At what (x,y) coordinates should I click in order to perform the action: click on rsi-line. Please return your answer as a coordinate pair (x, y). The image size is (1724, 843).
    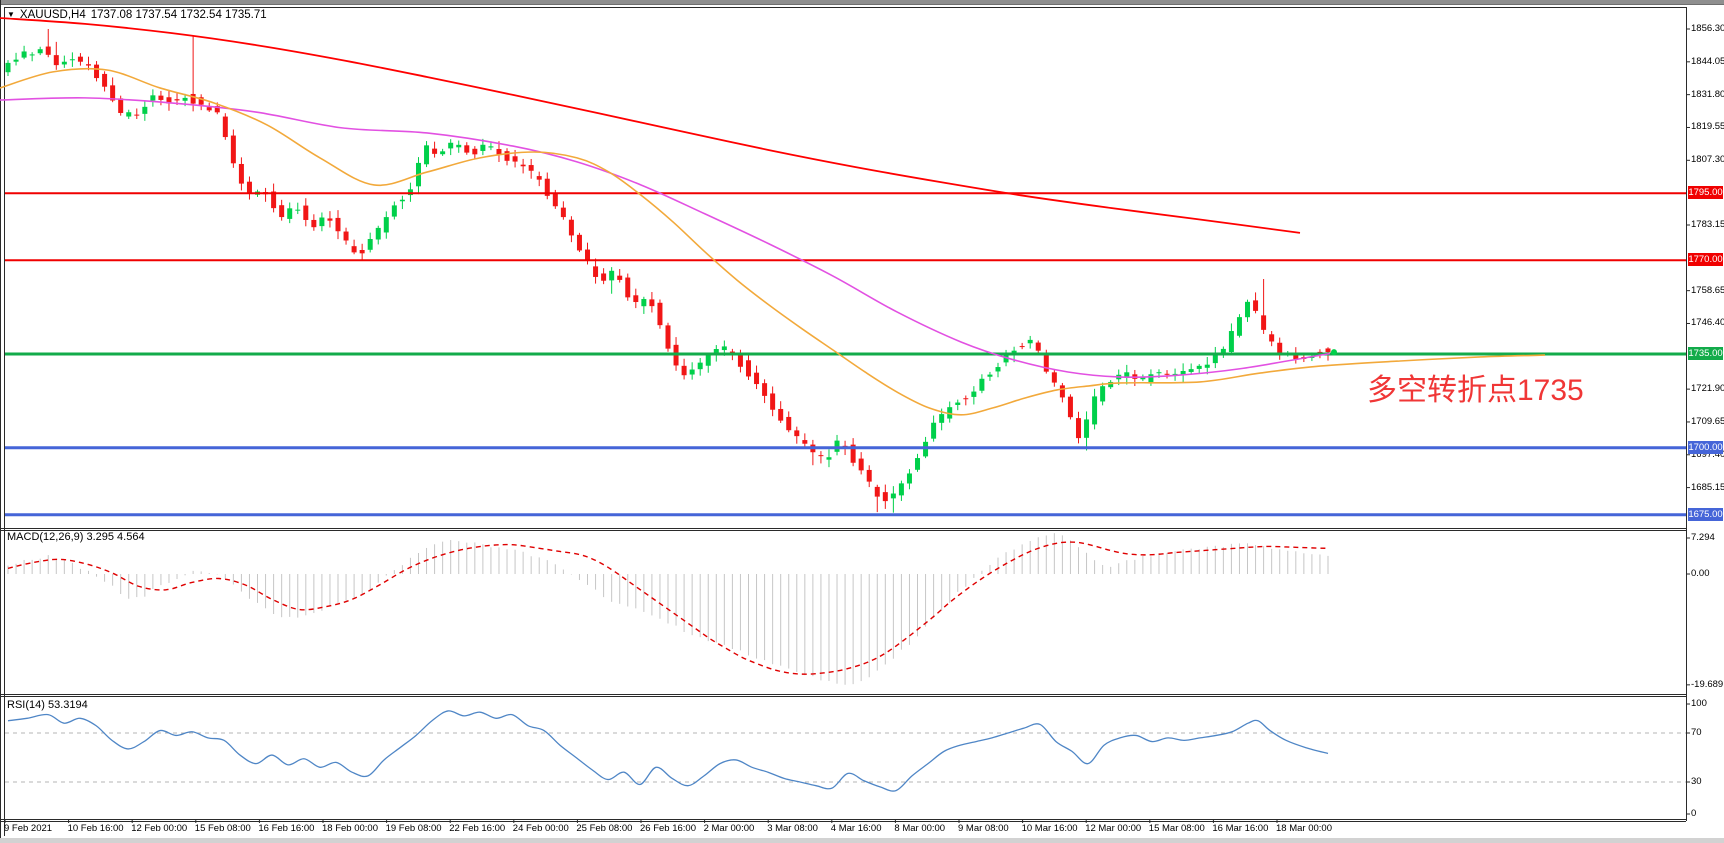
    Looking at the image, I should click on (668, 751).